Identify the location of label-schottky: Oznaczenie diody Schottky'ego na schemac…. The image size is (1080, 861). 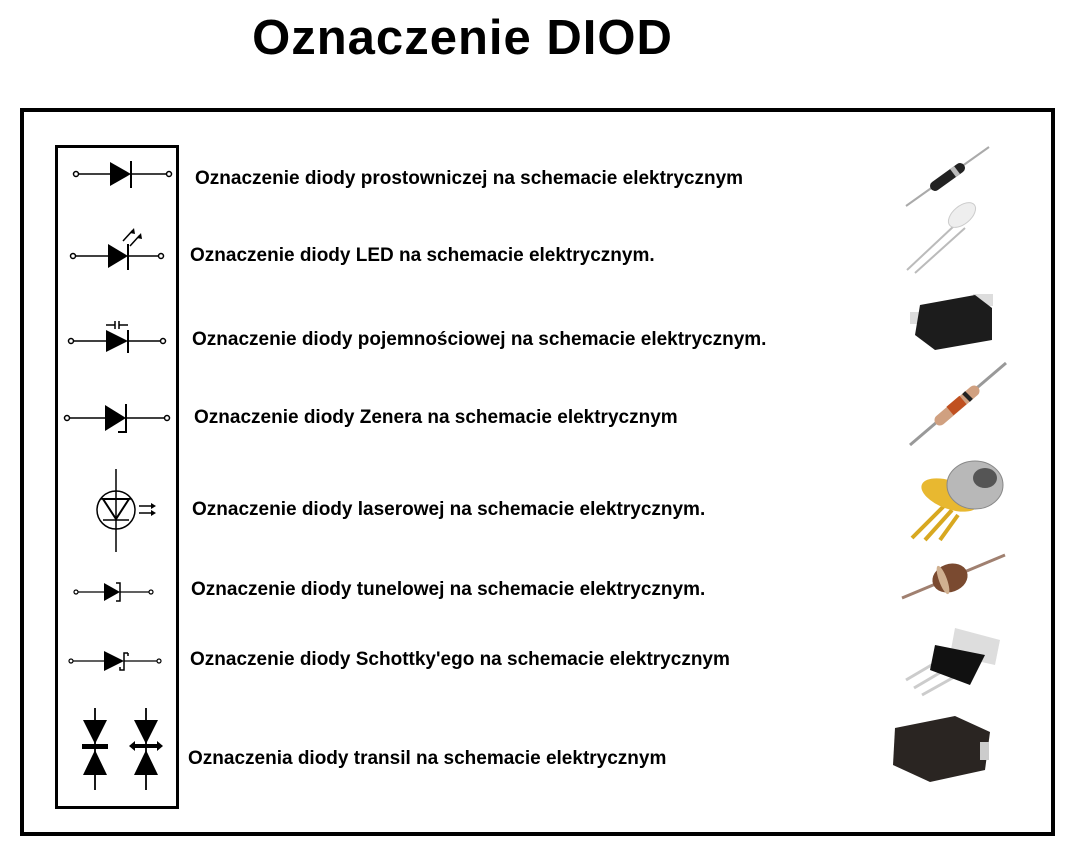
(460, 659).